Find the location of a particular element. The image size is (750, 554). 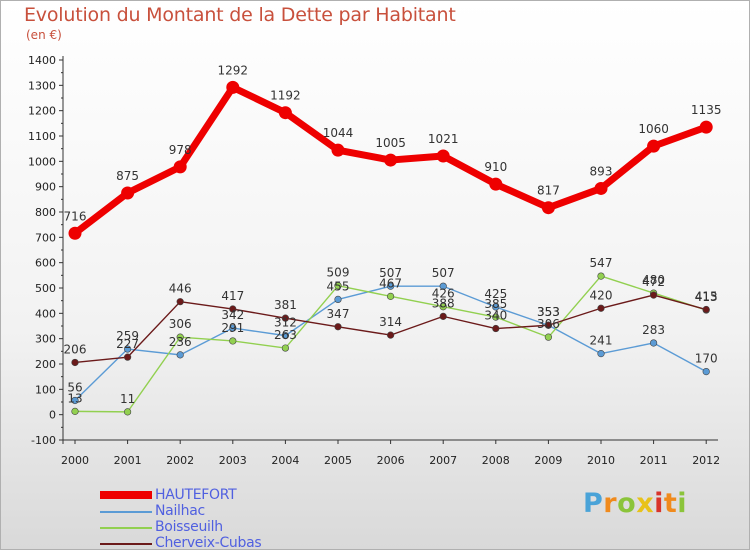

data-label: 415 is located at coordinates (706, 297).